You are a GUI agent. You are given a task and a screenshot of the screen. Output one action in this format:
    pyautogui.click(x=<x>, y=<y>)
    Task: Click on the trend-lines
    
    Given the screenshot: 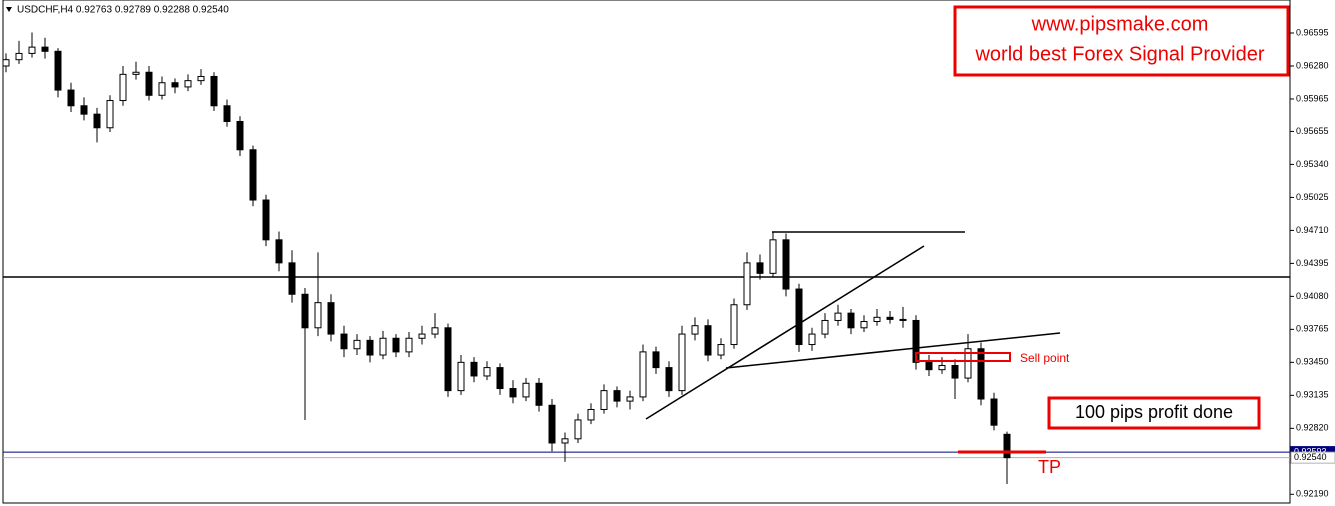 What is the action you would take?
    pyautogui.click(x=853, y=325)
    